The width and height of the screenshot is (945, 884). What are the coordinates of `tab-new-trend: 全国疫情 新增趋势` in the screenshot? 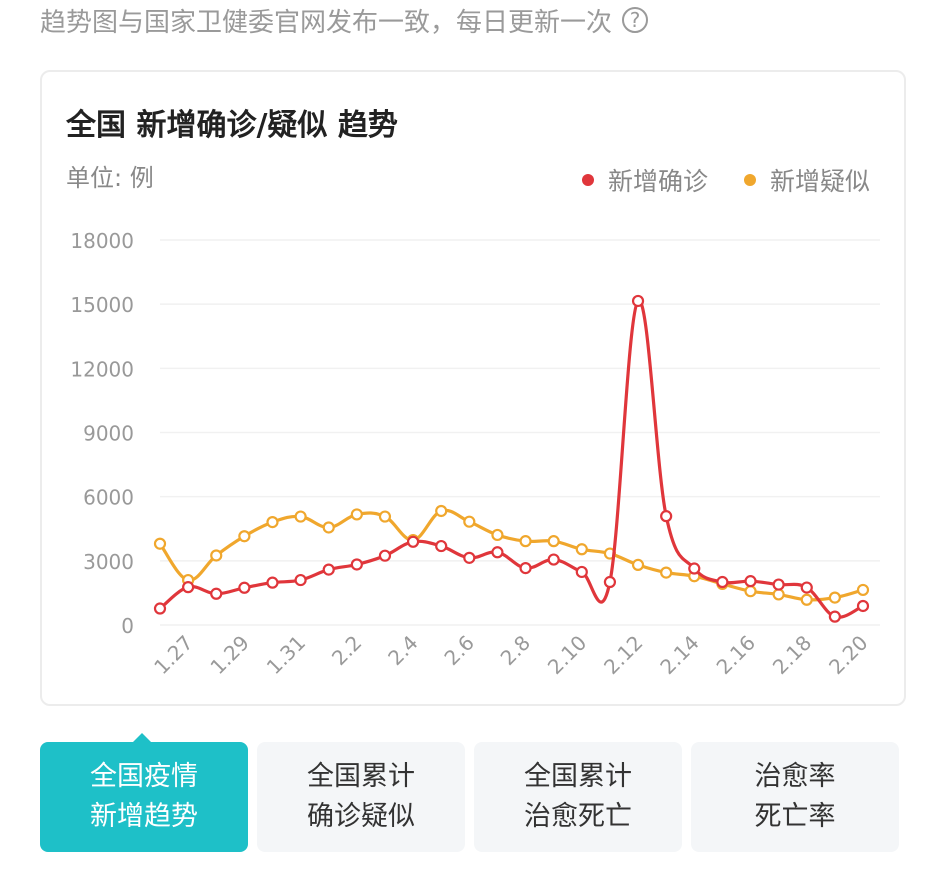 It's located at (144, 797).